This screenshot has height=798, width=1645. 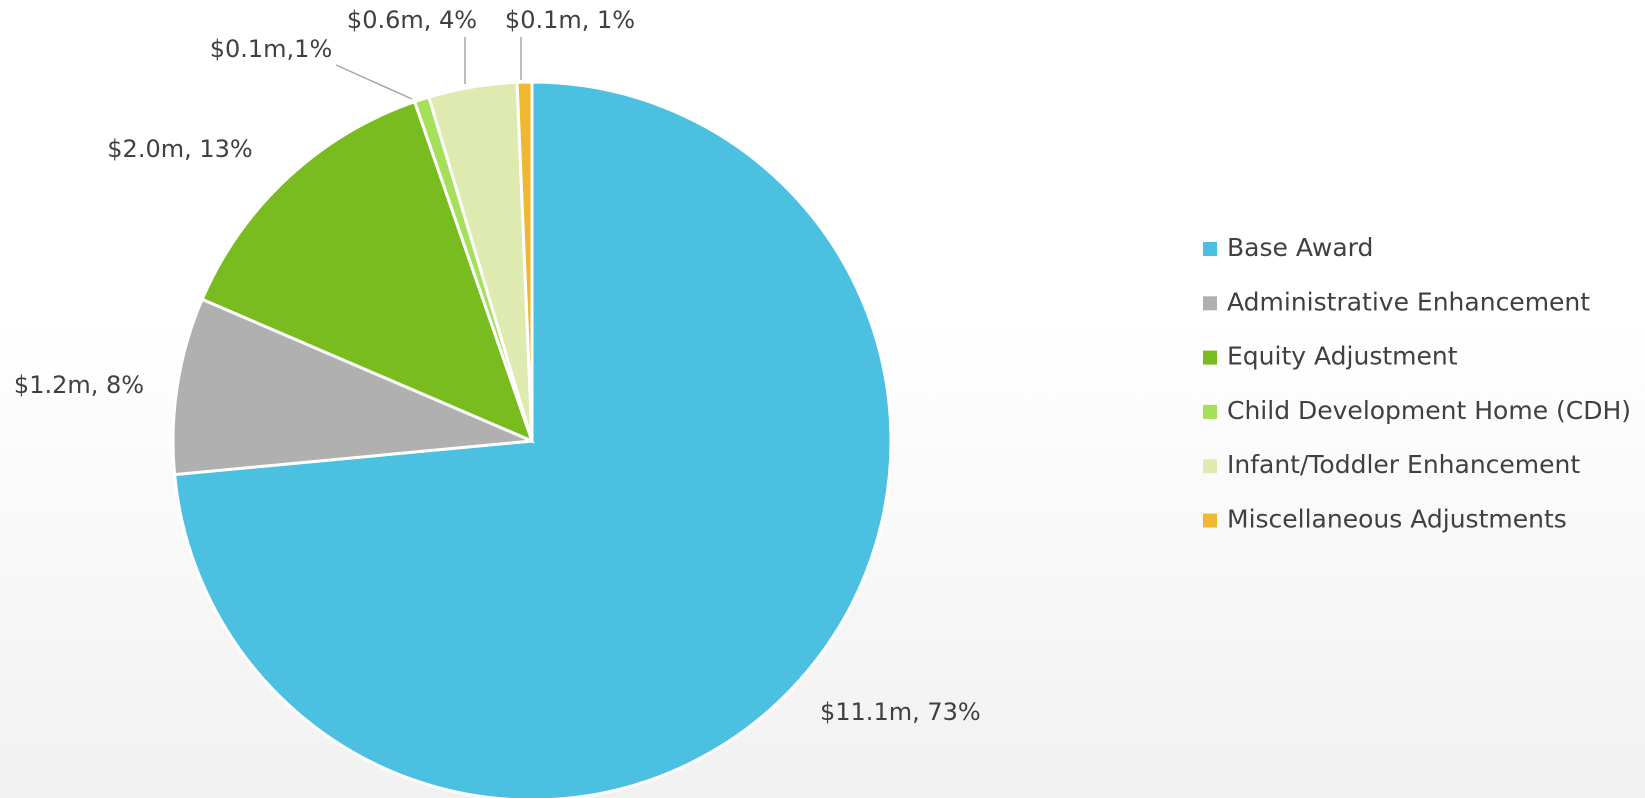 I want to click on legend-label: Base Award, so click(x=1300, y=247).